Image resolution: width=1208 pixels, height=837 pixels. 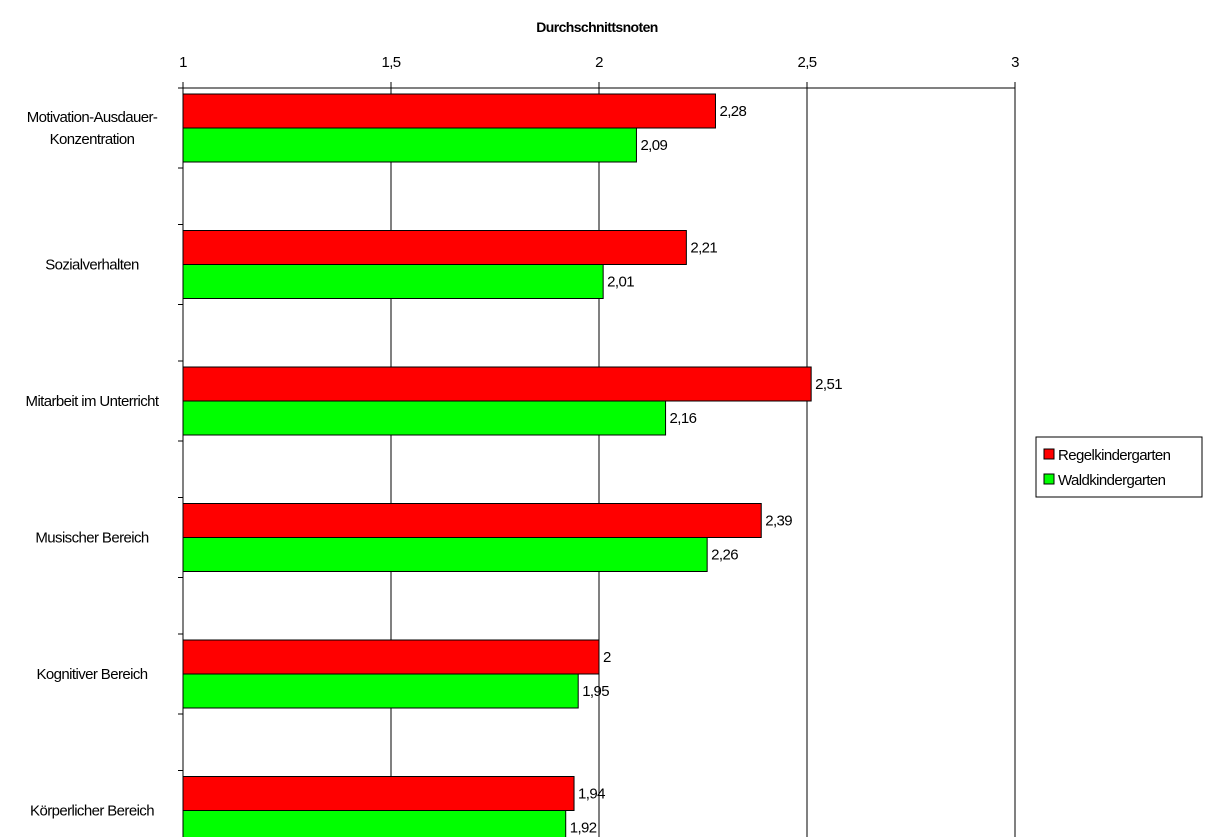 What do you see at coordinates (595, 691) in the screenshot?
I see `data-label: 1,95` at bounding box center [595, 691].